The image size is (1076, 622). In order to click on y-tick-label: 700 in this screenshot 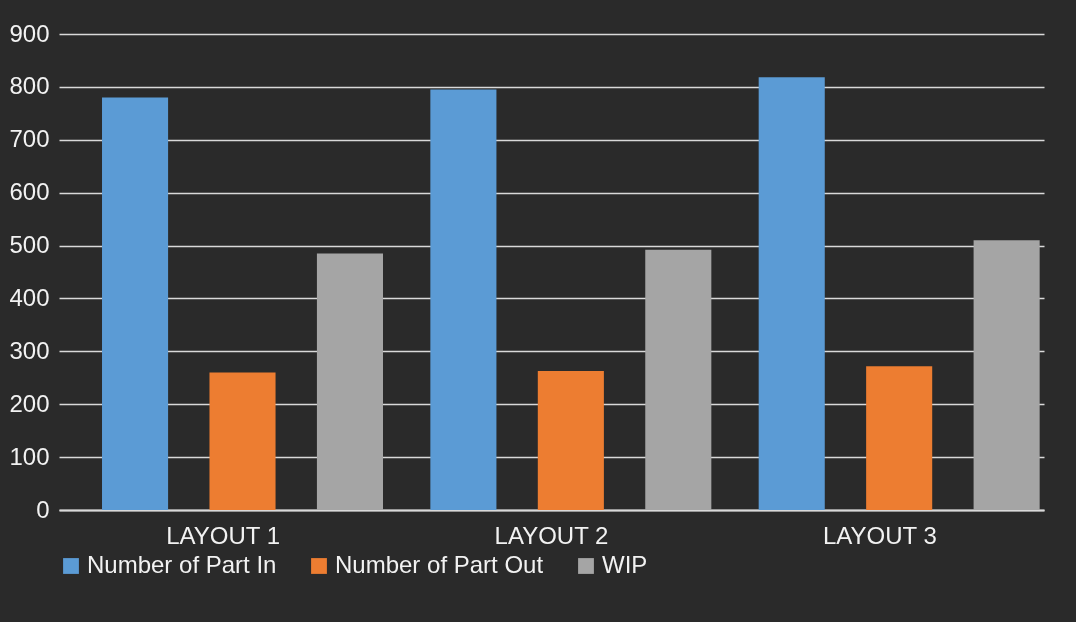, I will do `click(29, 139)`.